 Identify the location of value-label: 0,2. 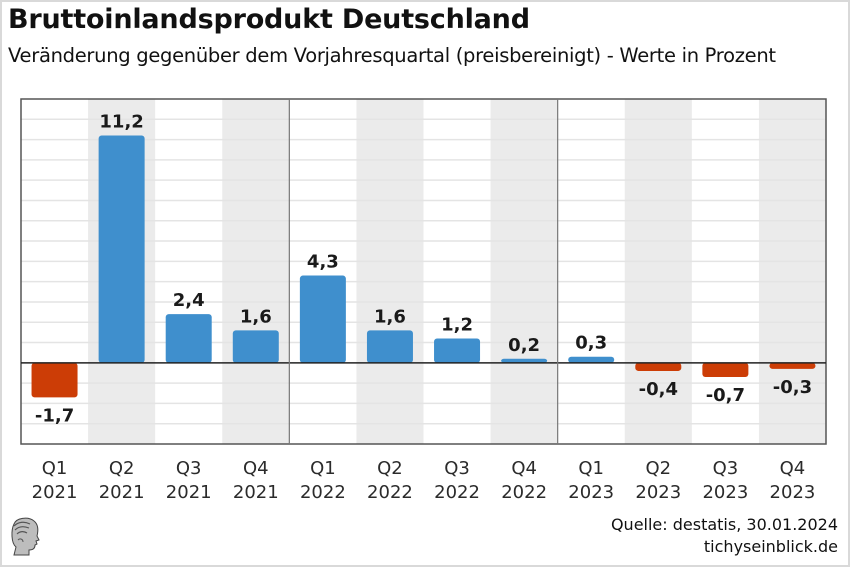
(524, 345).